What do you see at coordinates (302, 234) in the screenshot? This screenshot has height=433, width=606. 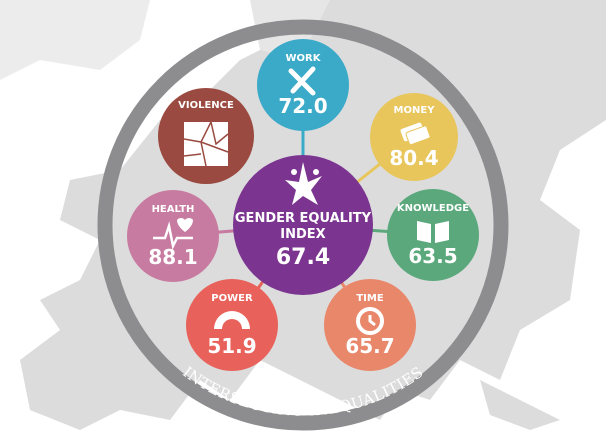 I see `index-label-line2: INDEX` at bounding box center [302, 234].